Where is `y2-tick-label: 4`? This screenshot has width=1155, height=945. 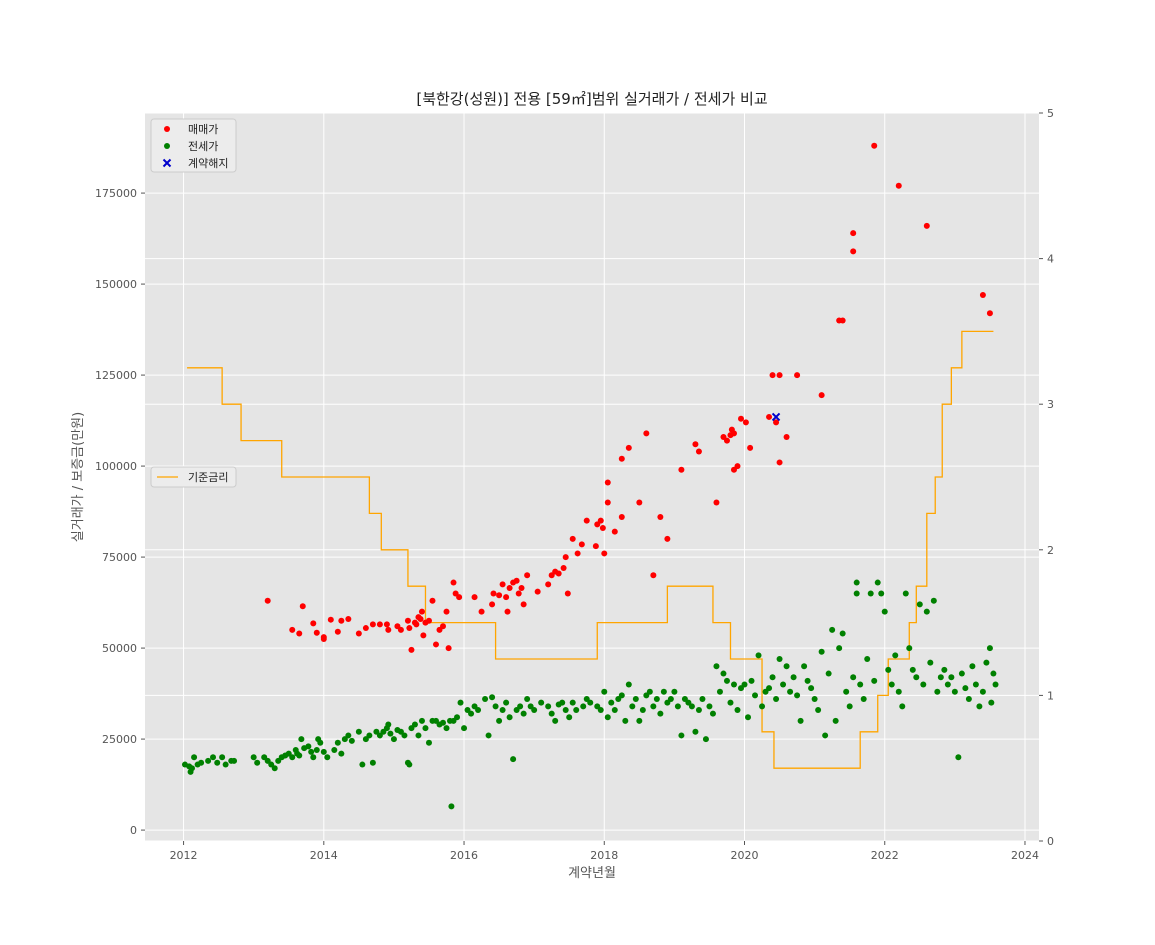
y2-tick-label: 4 is located at coordinates (1050, 259).